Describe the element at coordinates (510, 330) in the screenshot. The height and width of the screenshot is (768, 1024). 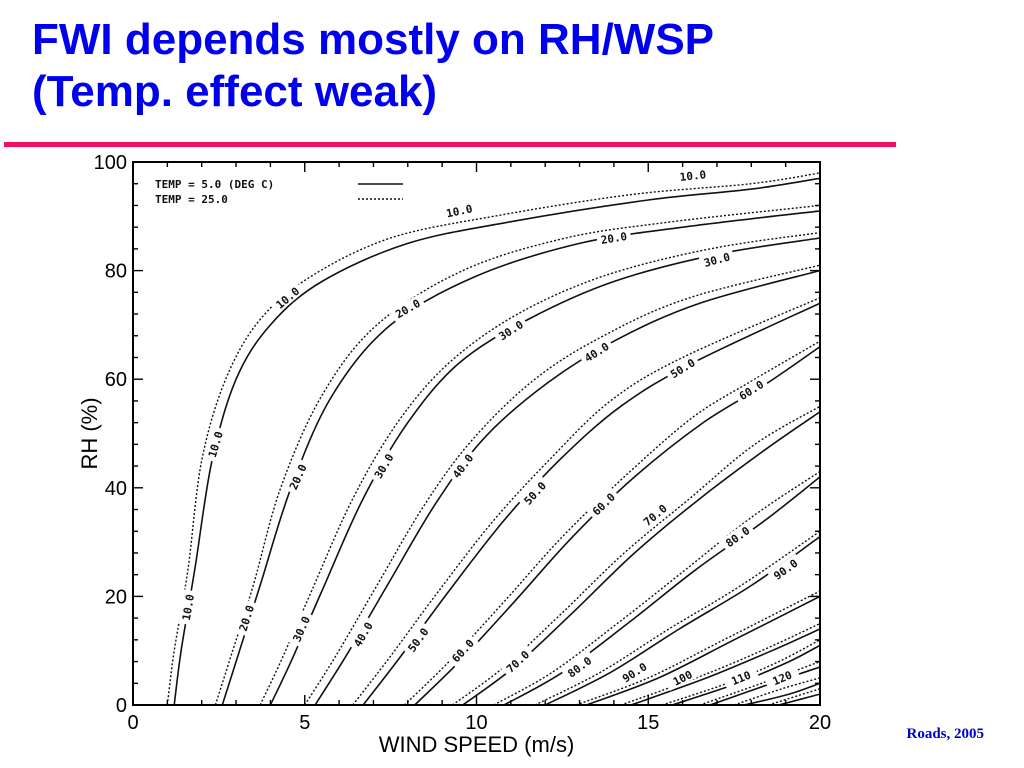
I see `contour-label-30.0-2: 30.0` at that location.